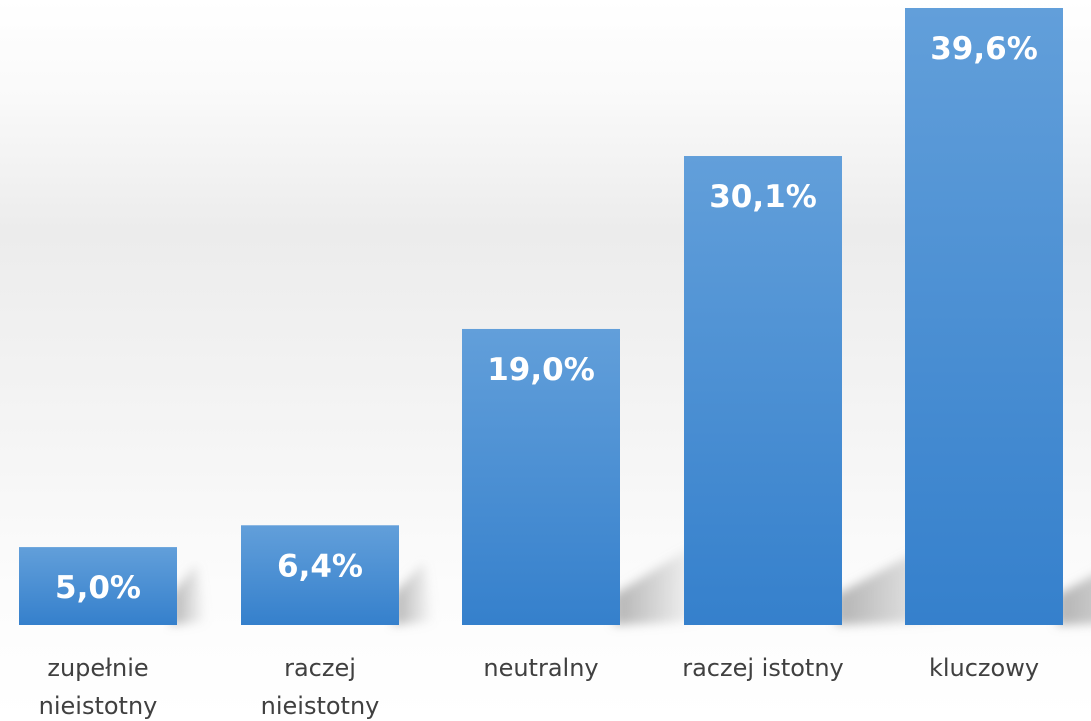  I want to click on bar-value-label: 6,4%, so click(320, 566).